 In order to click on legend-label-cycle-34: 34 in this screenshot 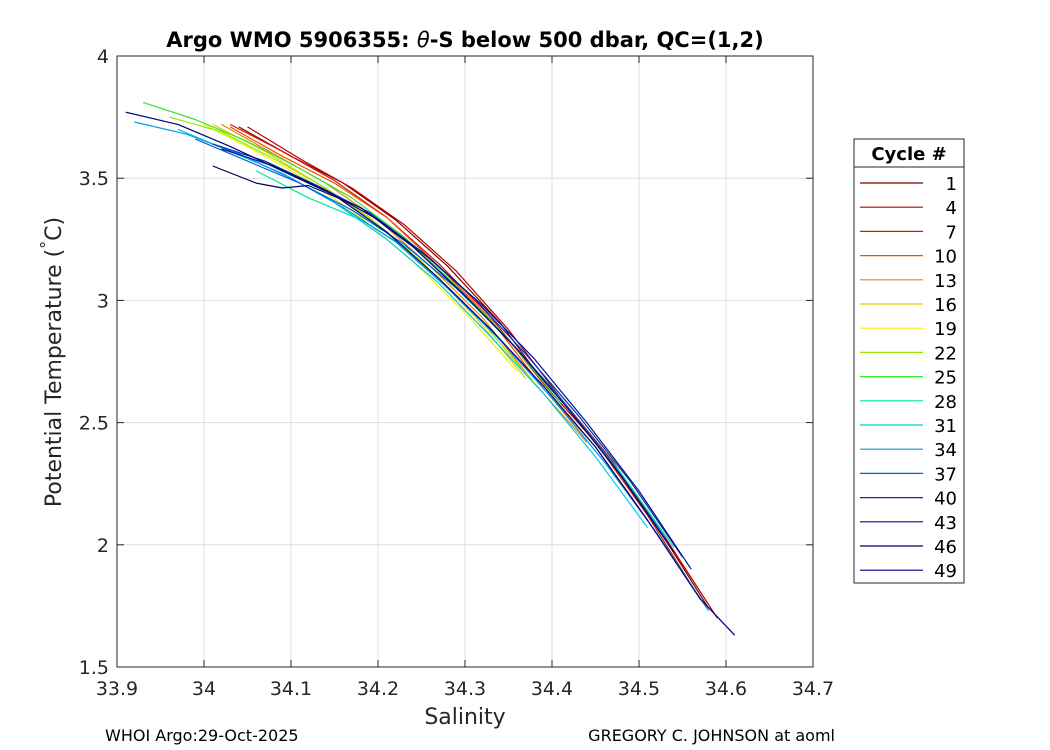, I will do `click(945, 450)`.